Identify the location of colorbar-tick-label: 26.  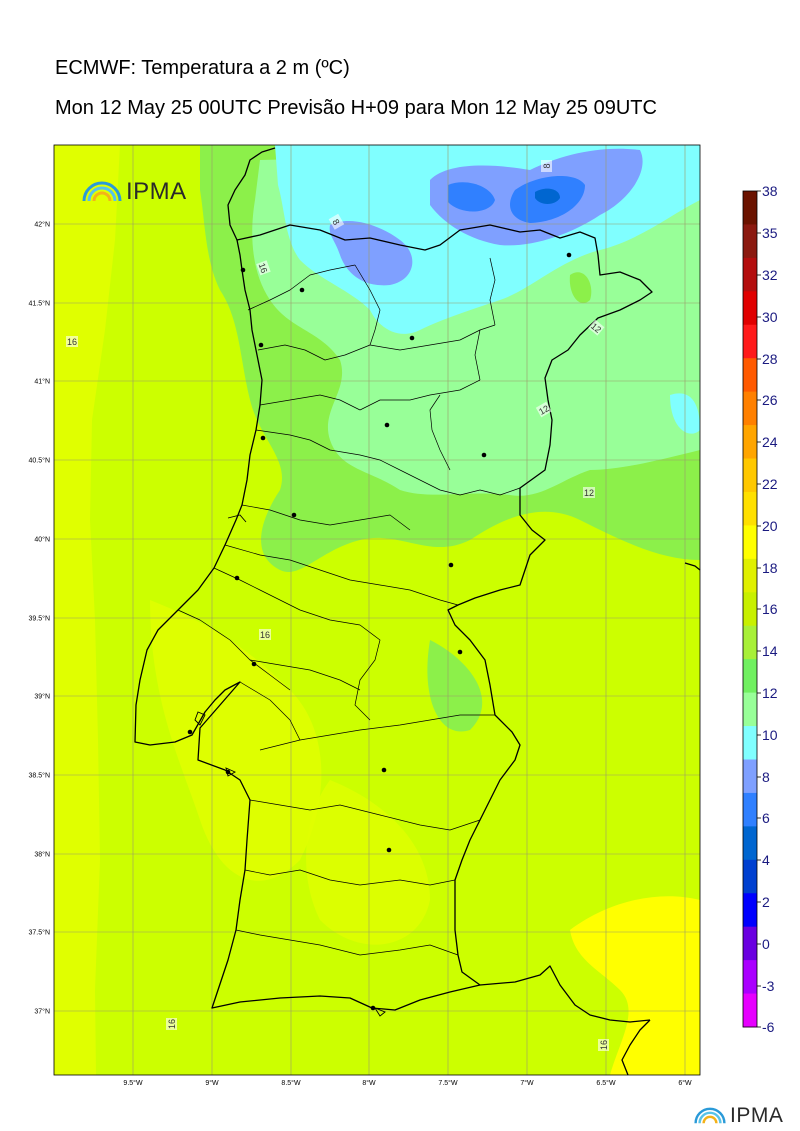
(770, 400).